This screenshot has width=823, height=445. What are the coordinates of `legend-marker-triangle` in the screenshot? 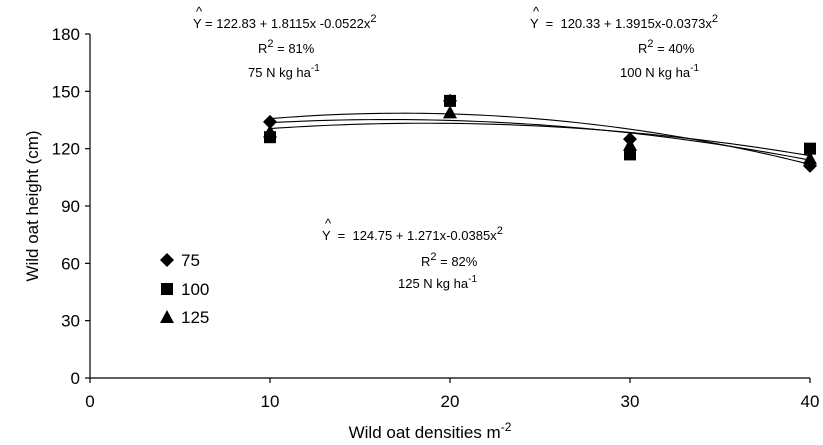 It's located at (167, 316).